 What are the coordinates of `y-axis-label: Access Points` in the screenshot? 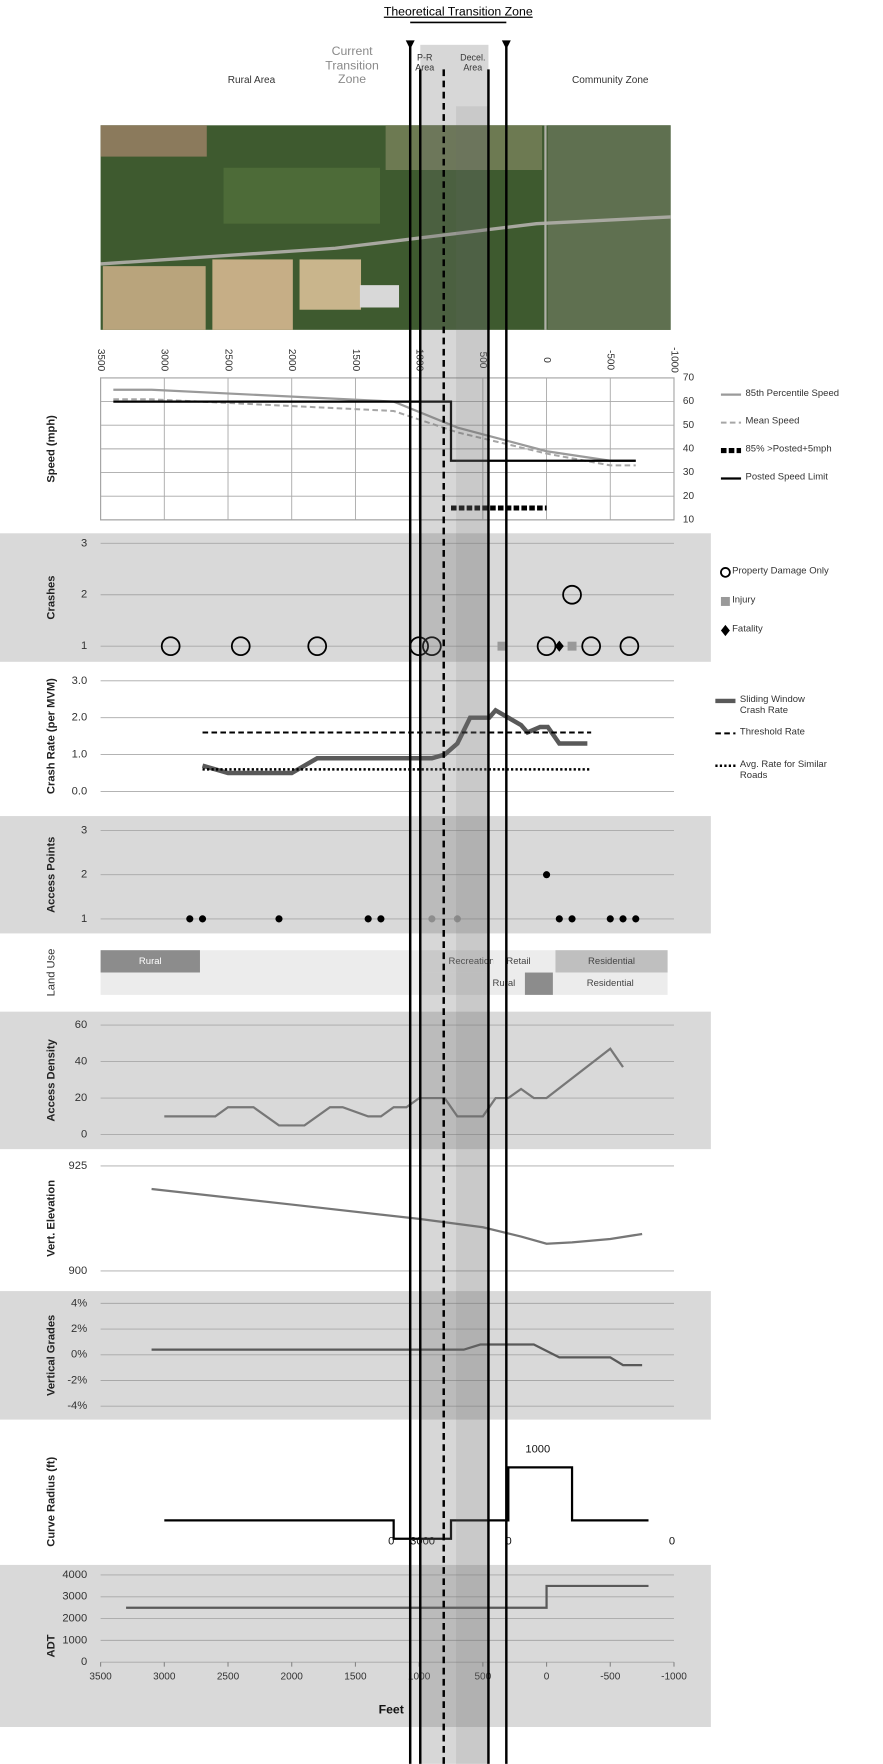 It's located at (51, 875).